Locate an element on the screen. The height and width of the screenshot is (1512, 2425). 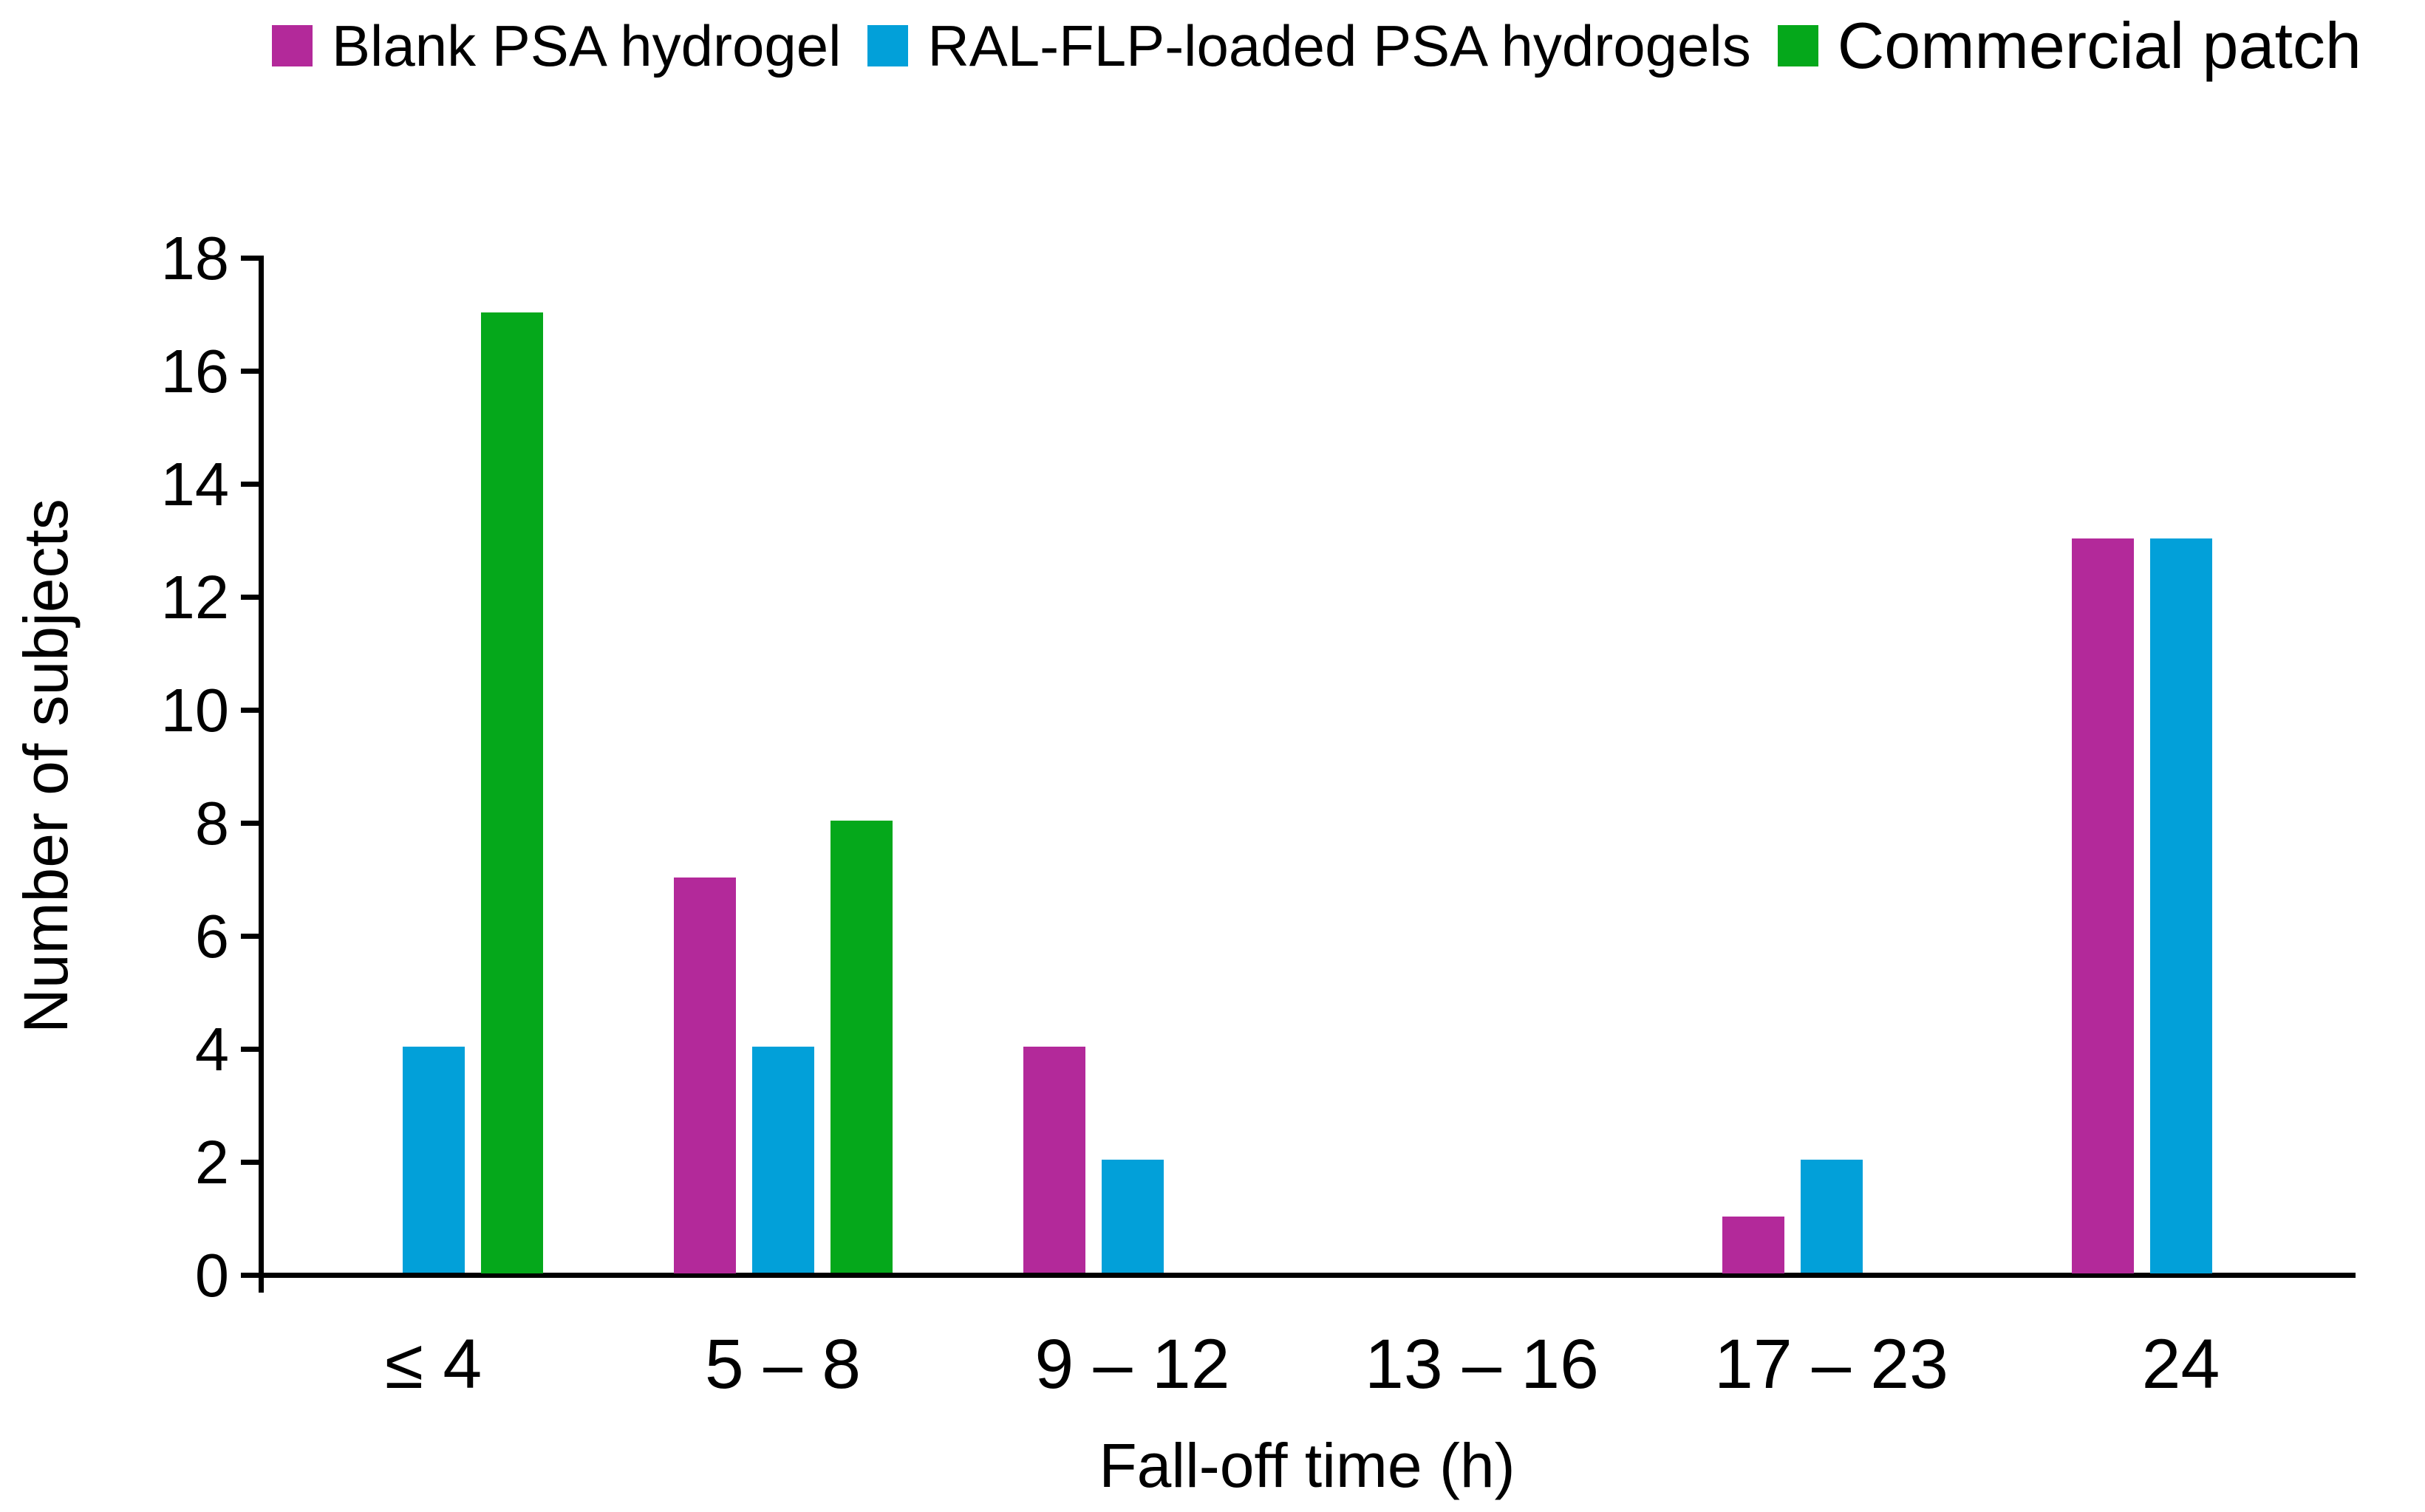
x-tick-label: ≤ 4 is located at coordinates (433, 1364).